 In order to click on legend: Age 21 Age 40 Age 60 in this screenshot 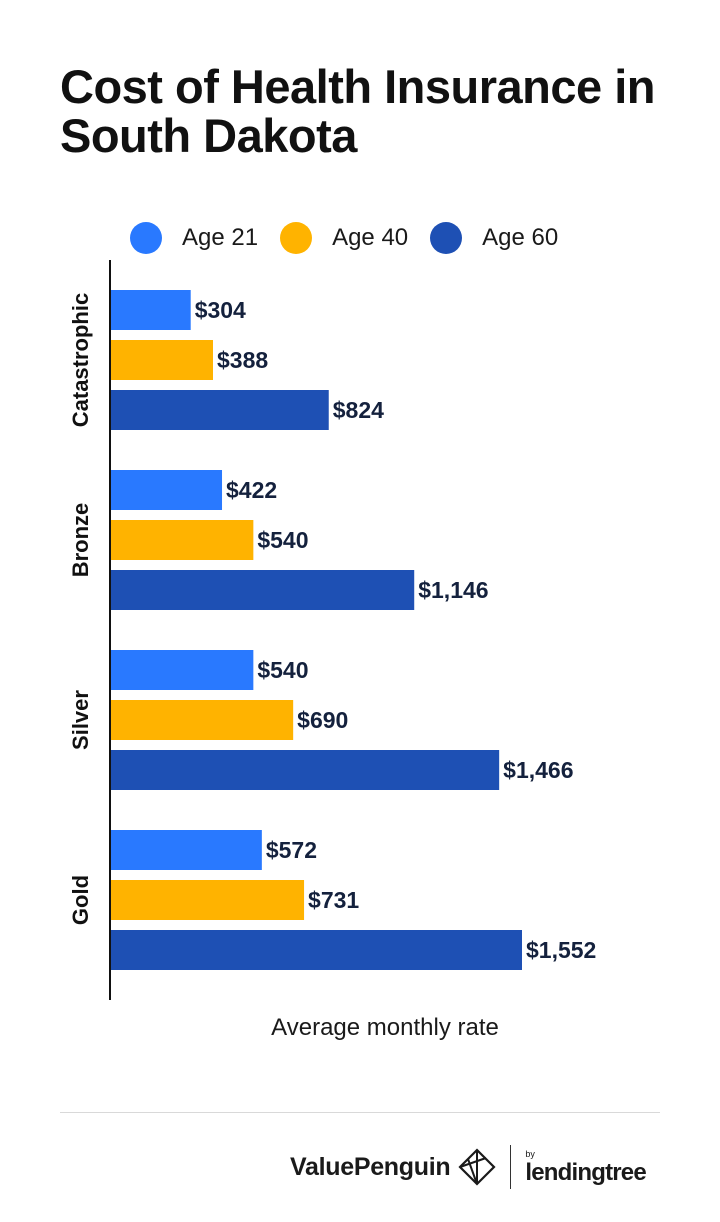, I will do `click(355, 238)`.